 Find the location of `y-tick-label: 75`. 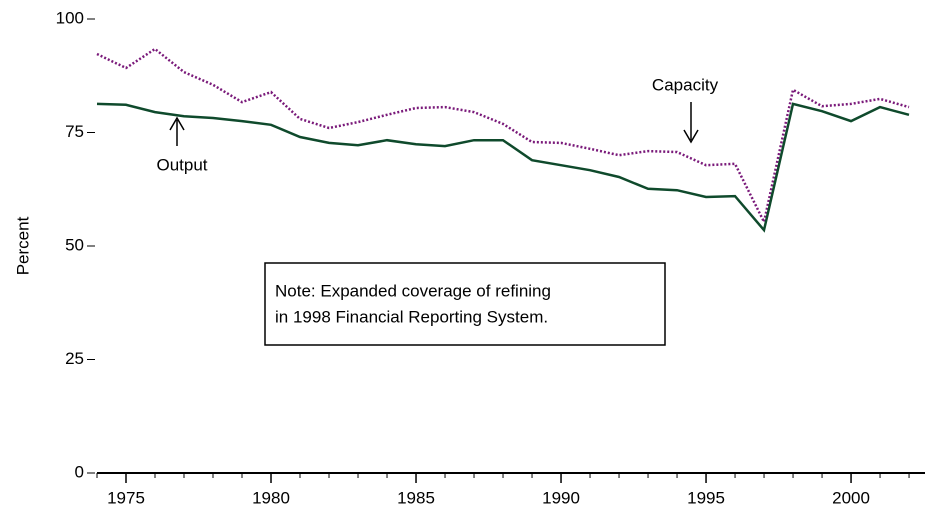

y-tick-label: 75 is located at coordinates (74, 131).